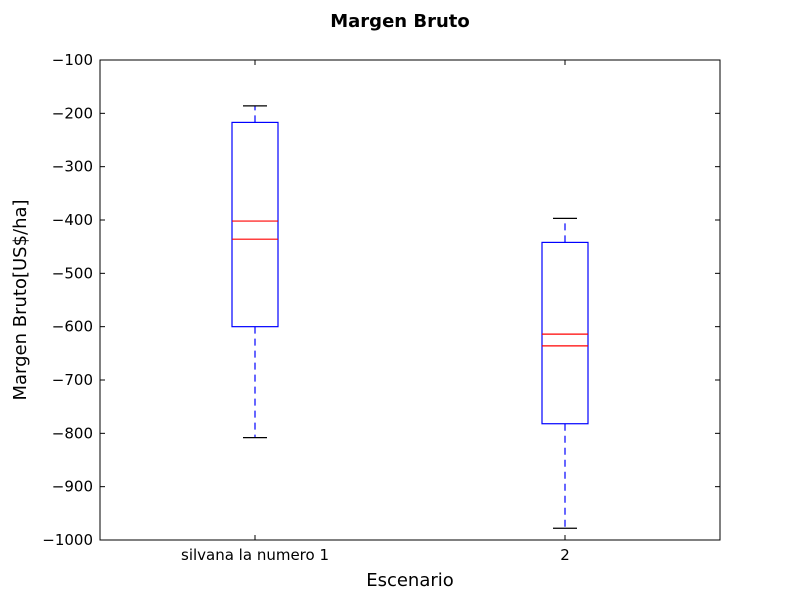  I want to click on y-tick-label: −300, so click(72, 167).